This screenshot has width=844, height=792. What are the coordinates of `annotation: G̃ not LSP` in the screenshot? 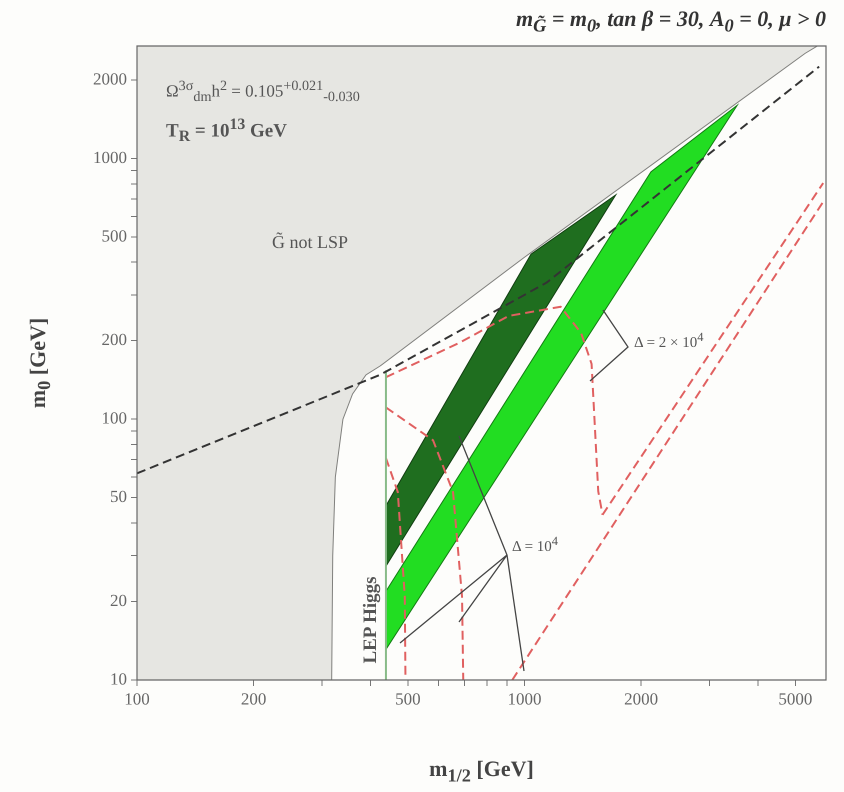 It's located at (310, 242).